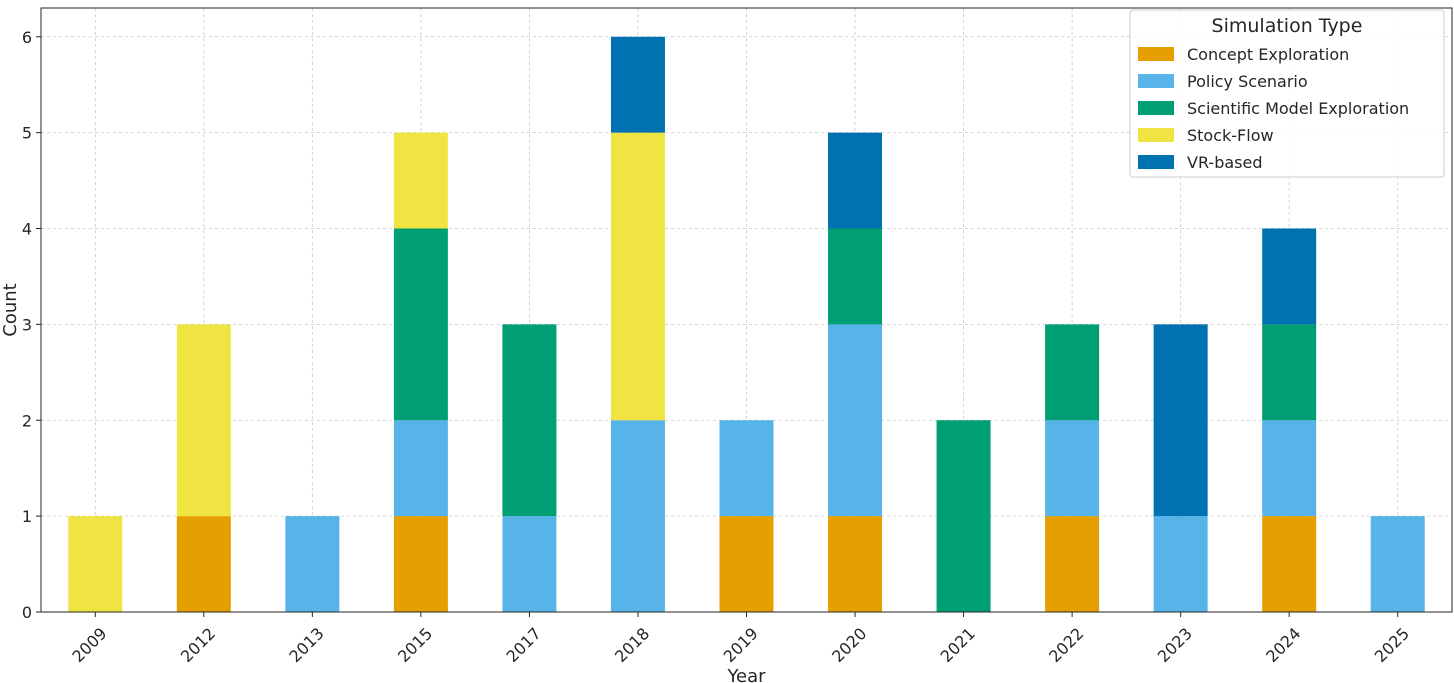 The width and height of the screenshot is (1454, 683). What do you see at coordinates (1066, 645) in the screenshot?
I see `x-tick-label: 2022` at bounding box center [1066, 645].